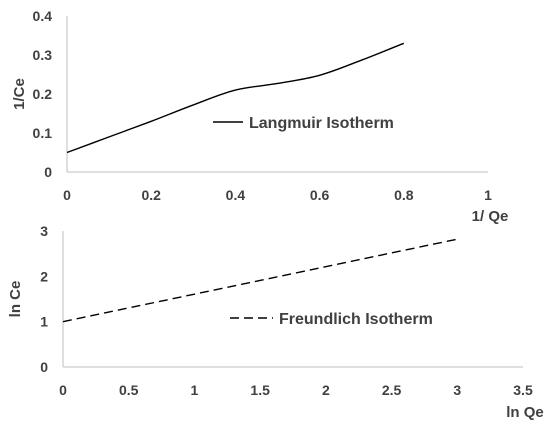 The height and width of the screenshot is (429, 550). I want to click on freundlich-x-tick-label: 1.5, so click(260, 390).